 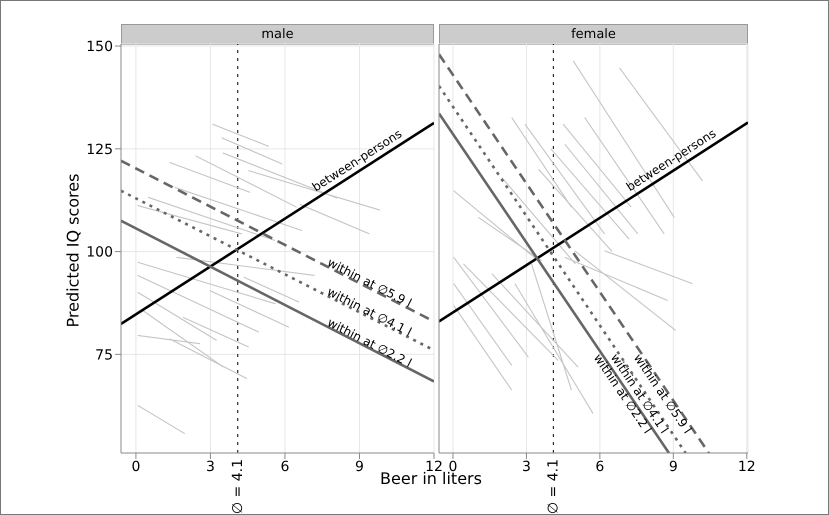 I want to click on chart-title: male, so click(x=277, y=34).